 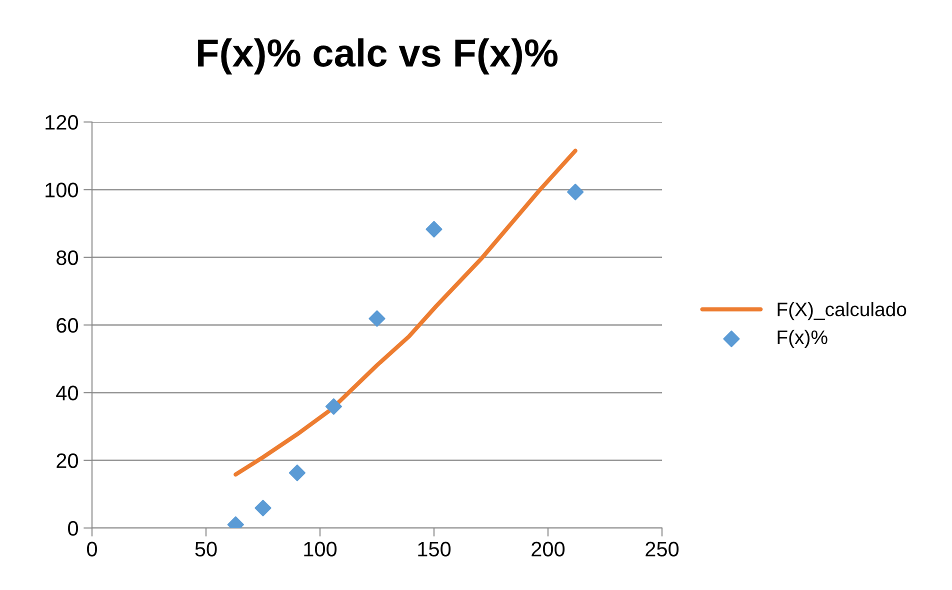 I want to click on x-tick-label: 100, so click(x=320, y=549).